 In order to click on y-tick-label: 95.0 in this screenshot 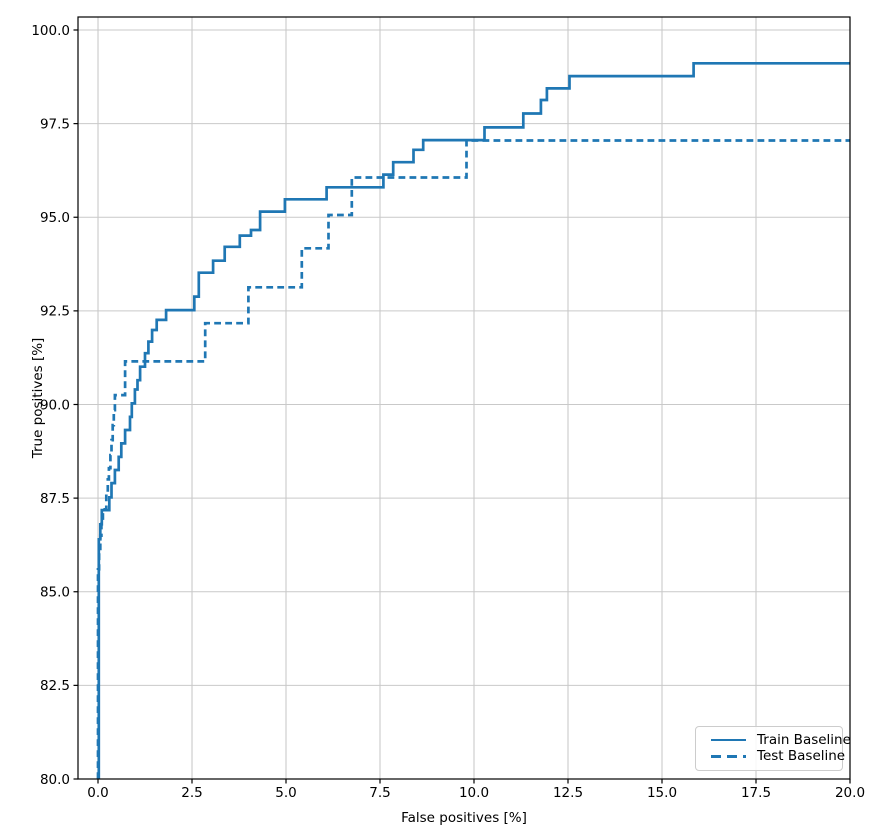, I will do `click(55, 218)`.